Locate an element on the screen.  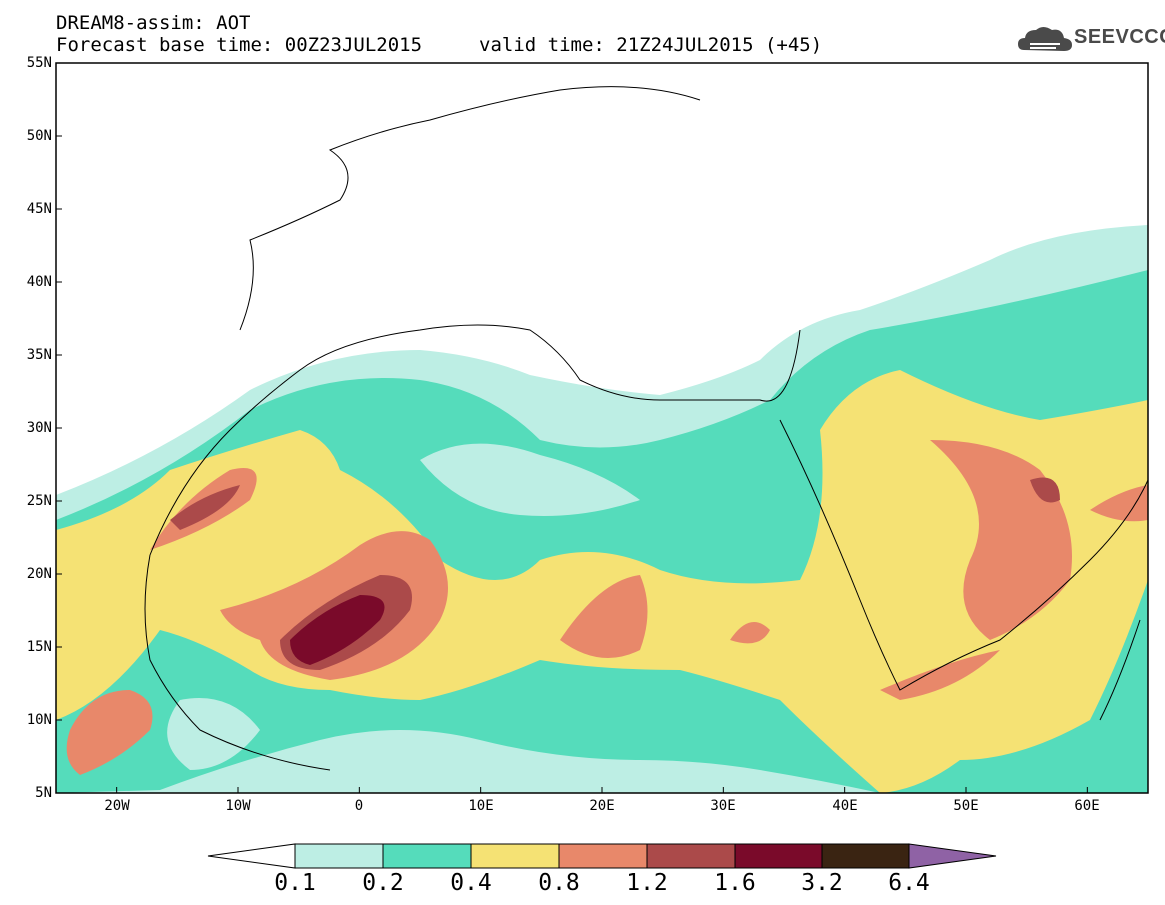
cloud-icon is located at coordinates (1045, 39).